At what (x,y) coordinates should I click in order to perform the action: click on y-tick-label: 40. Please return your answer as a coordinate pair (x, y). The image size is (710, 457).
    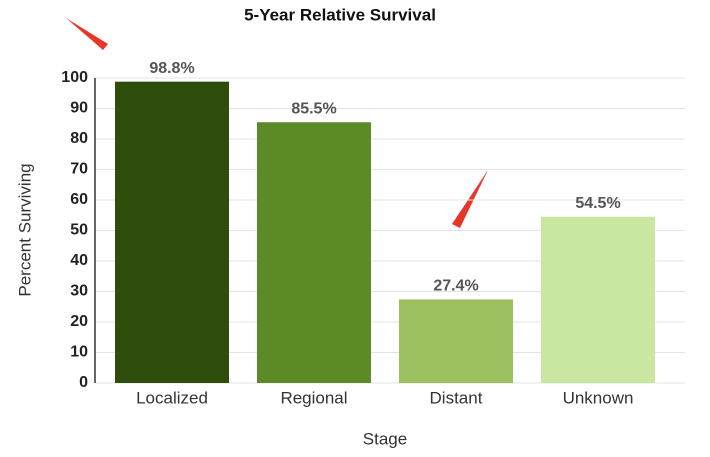
    Looking at the image, I should click on (79, 260).